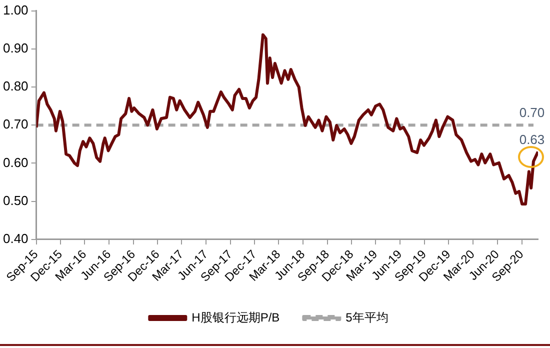 This screenshot has height=348, width=550. Describe the element at coordinates (236, 317) in the screenshot. I see `legend-label: H股银行远期P/B` at that location.